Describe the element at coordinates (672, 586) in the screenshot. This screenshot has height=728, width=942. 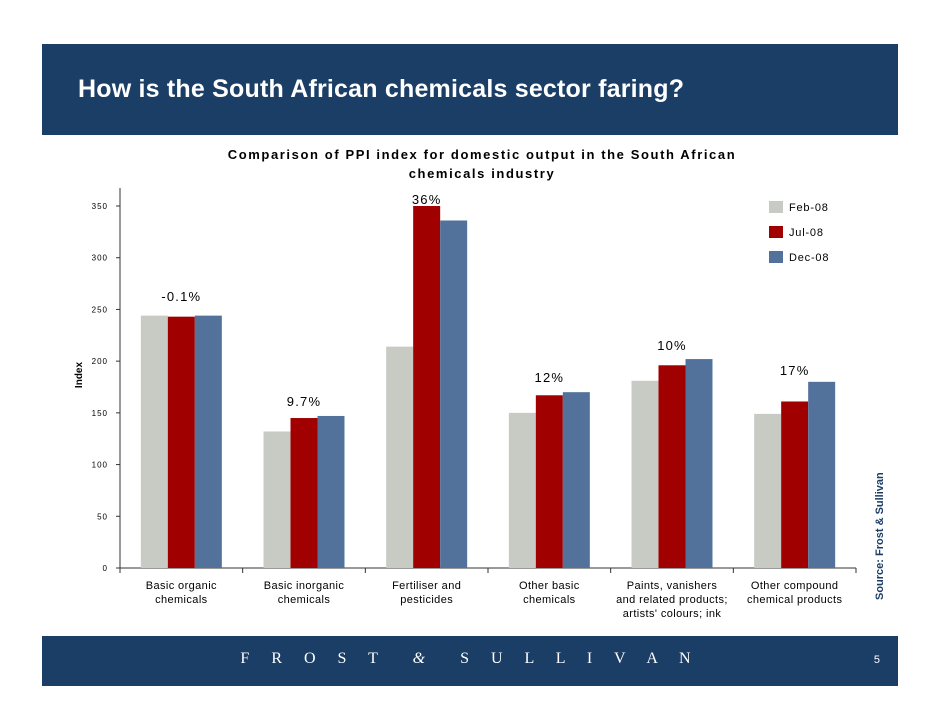
I see `category-label: Paints, vanishers` at that location.